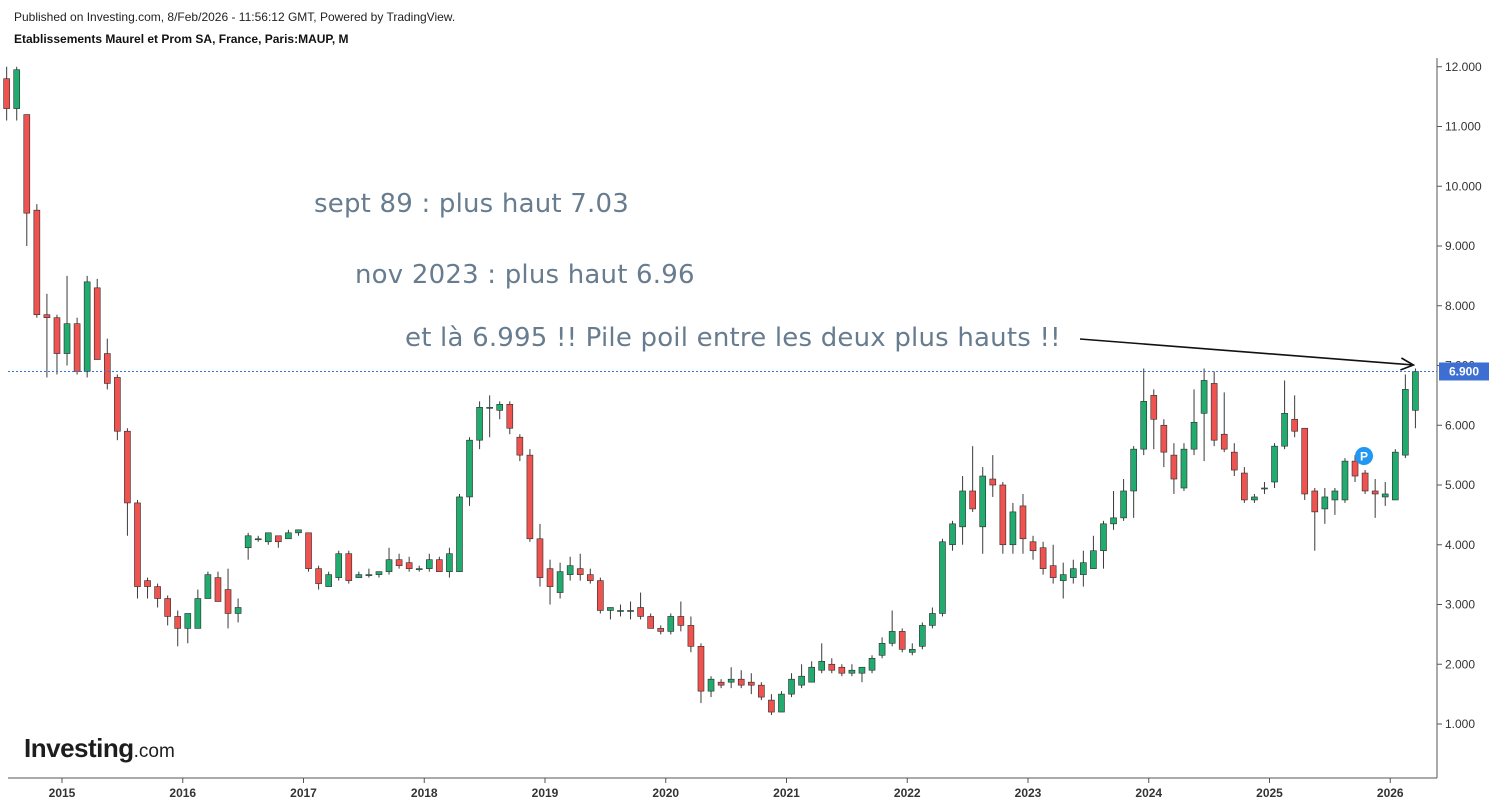 The image size is (1501, 807). What do you see at coordinates (1246, 352) in the screenshot?
I see `annotation-arrow-line` at bounding box center [1246, 352].